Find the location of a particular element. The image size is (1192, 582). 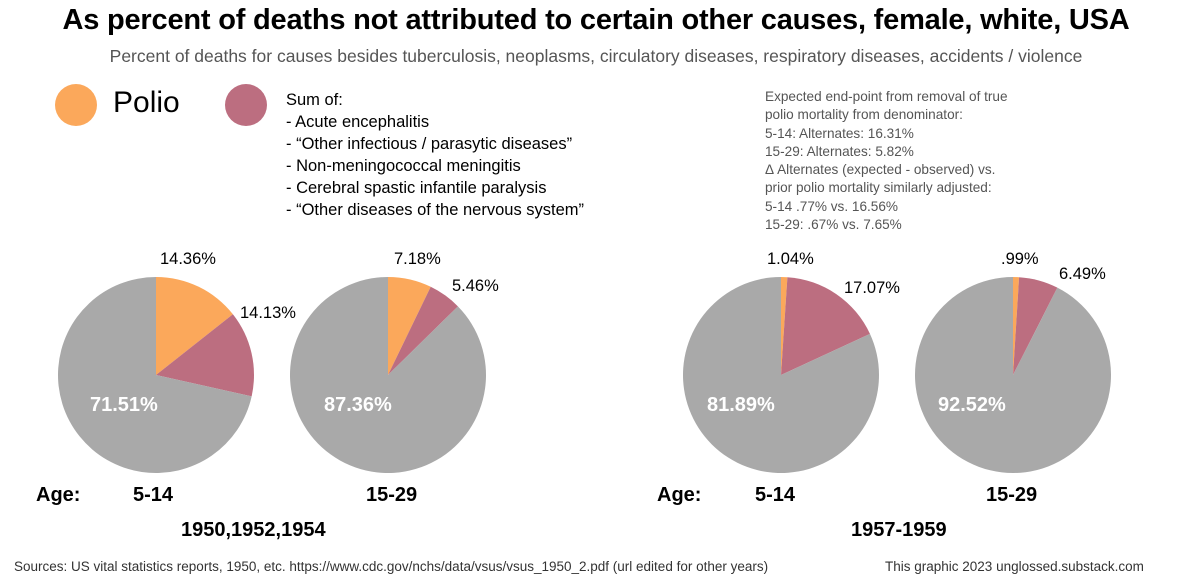

note-line: Δ Alternates (expected - observed) vs. is located at coordinates (880, 170).